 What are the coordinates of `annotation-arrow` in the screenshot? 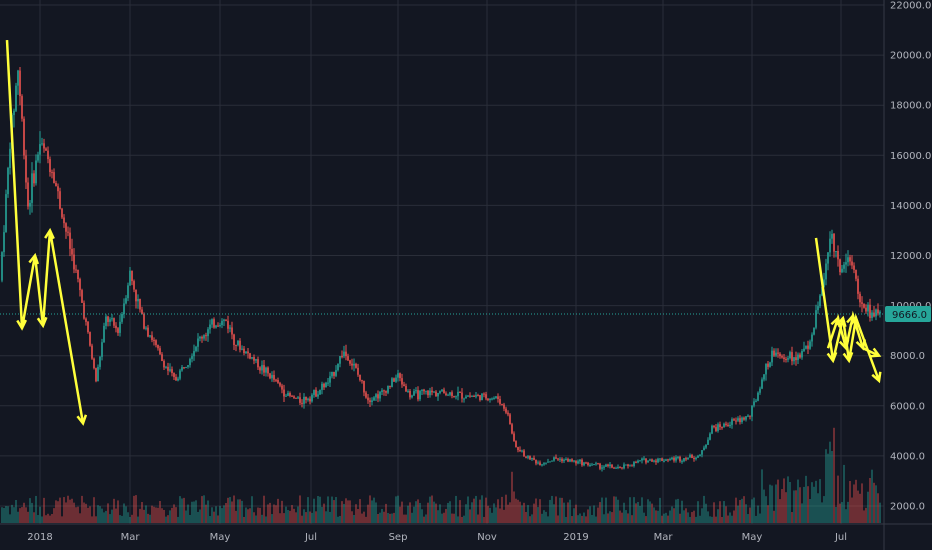 It's located at (45, 232).